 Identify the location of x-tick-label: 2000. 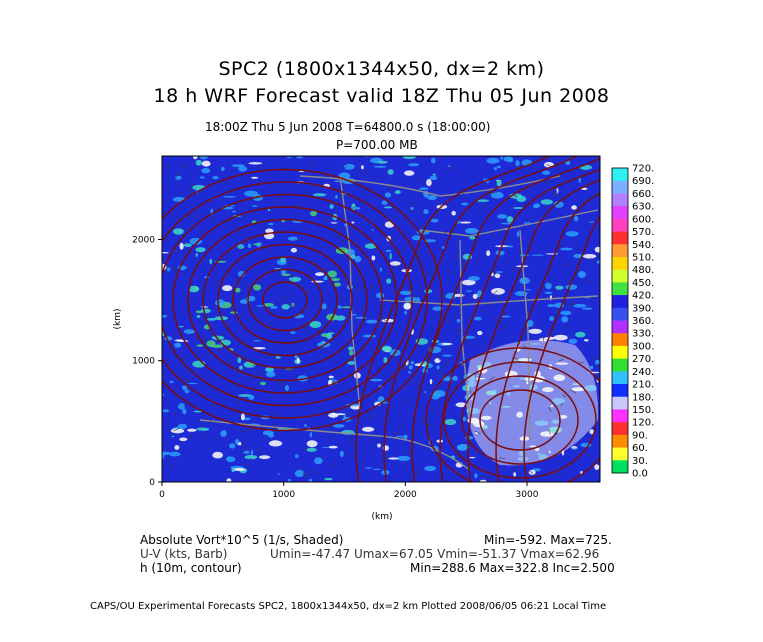
(405, 495).